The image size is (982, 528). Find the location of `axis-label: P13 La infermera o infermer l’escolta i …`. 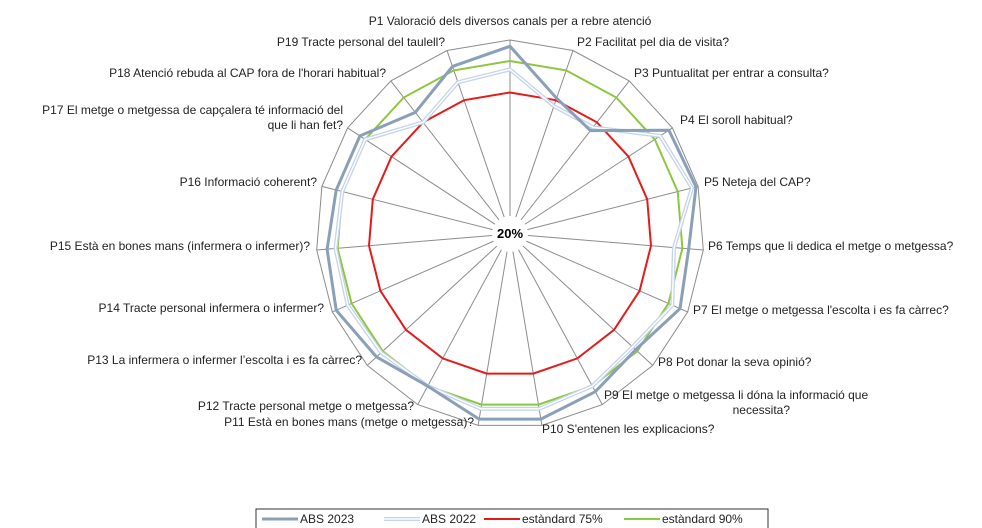

axis-label: P13 La infermera o infermer l’escolta i … is located at coordinates (224, 360).